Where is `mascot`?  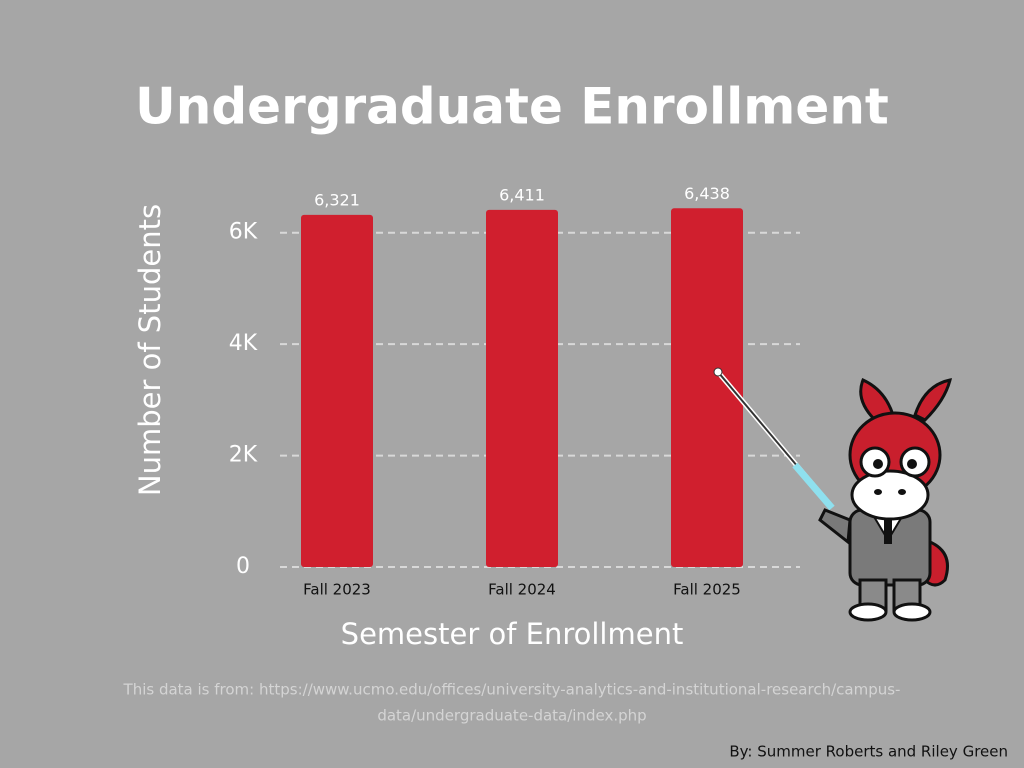 mascot is located at coordinates (833, 494).